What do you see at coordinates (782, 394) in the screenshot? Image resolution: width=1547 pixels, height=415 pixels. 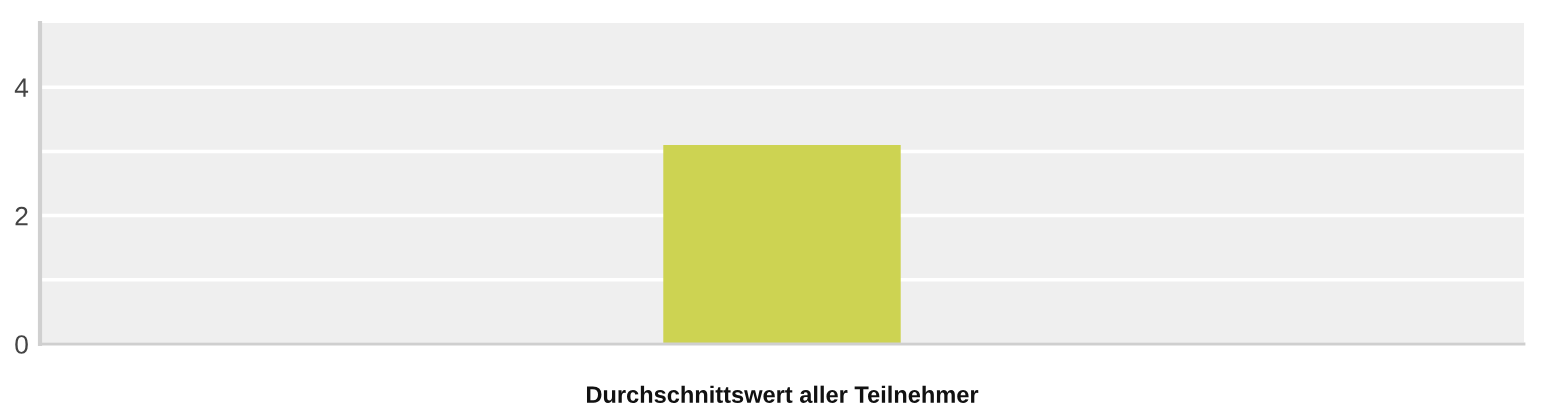 I see `x-tick-label: Durchschnittswert aller Teilnehmer` at bounding box center [782, 394].